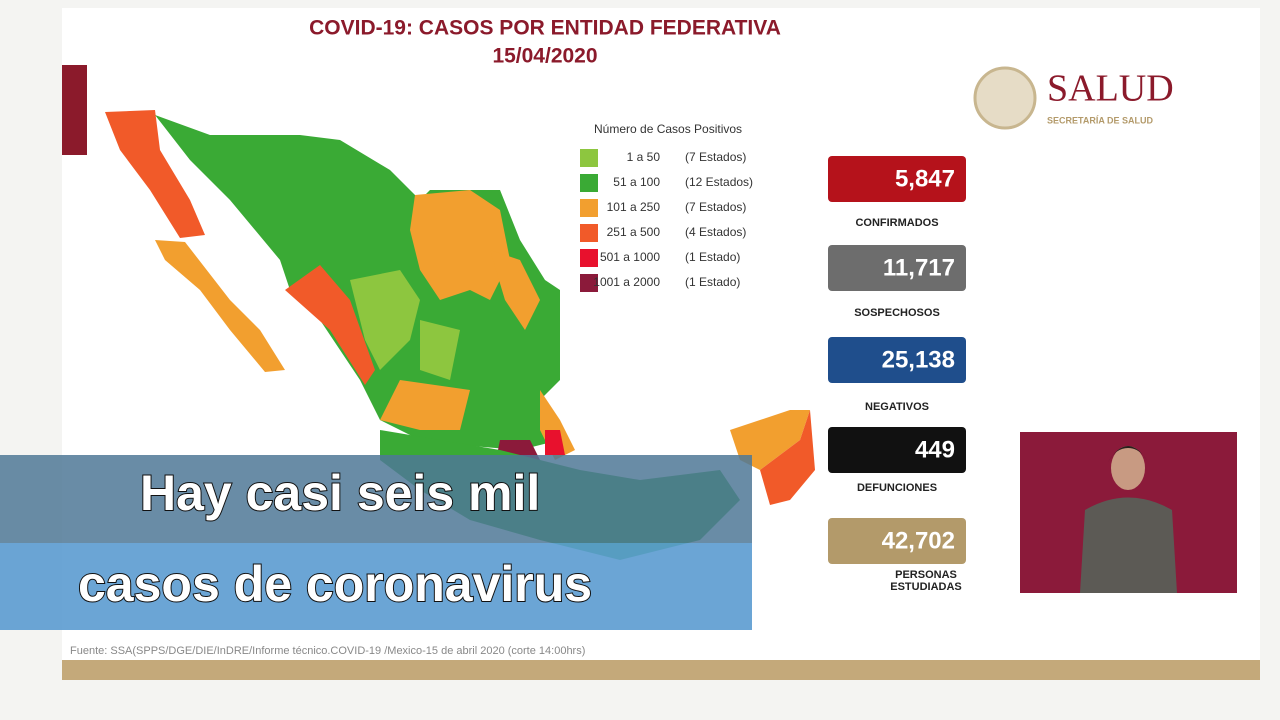 This screenshot has width=1280, height=720. Describe the element at coordinates (1128, 468) in the screenshot. I see `interpreter-head` at that location.